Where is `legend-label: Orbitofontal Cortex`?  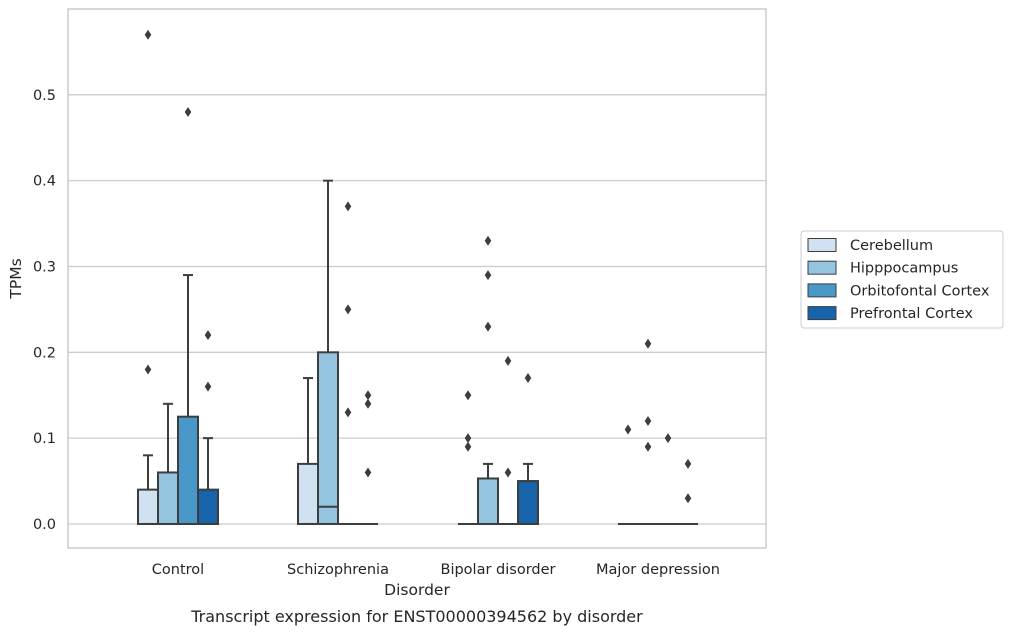 legend-label: Orbitofontal Cortex is located at coordinates (920, 291).